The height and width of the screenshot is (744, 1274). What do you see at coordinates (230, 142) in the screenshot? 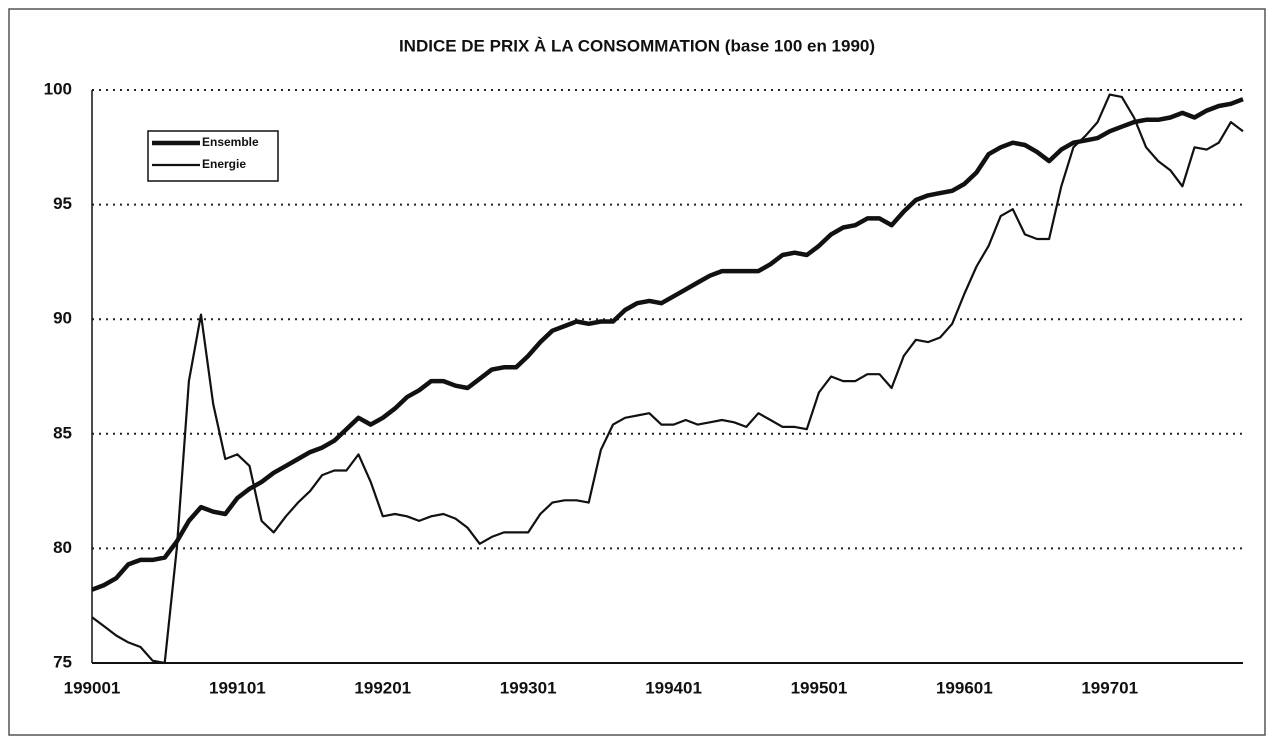
I see `legend-label: Ensemble` at bounding box center [230, 142].